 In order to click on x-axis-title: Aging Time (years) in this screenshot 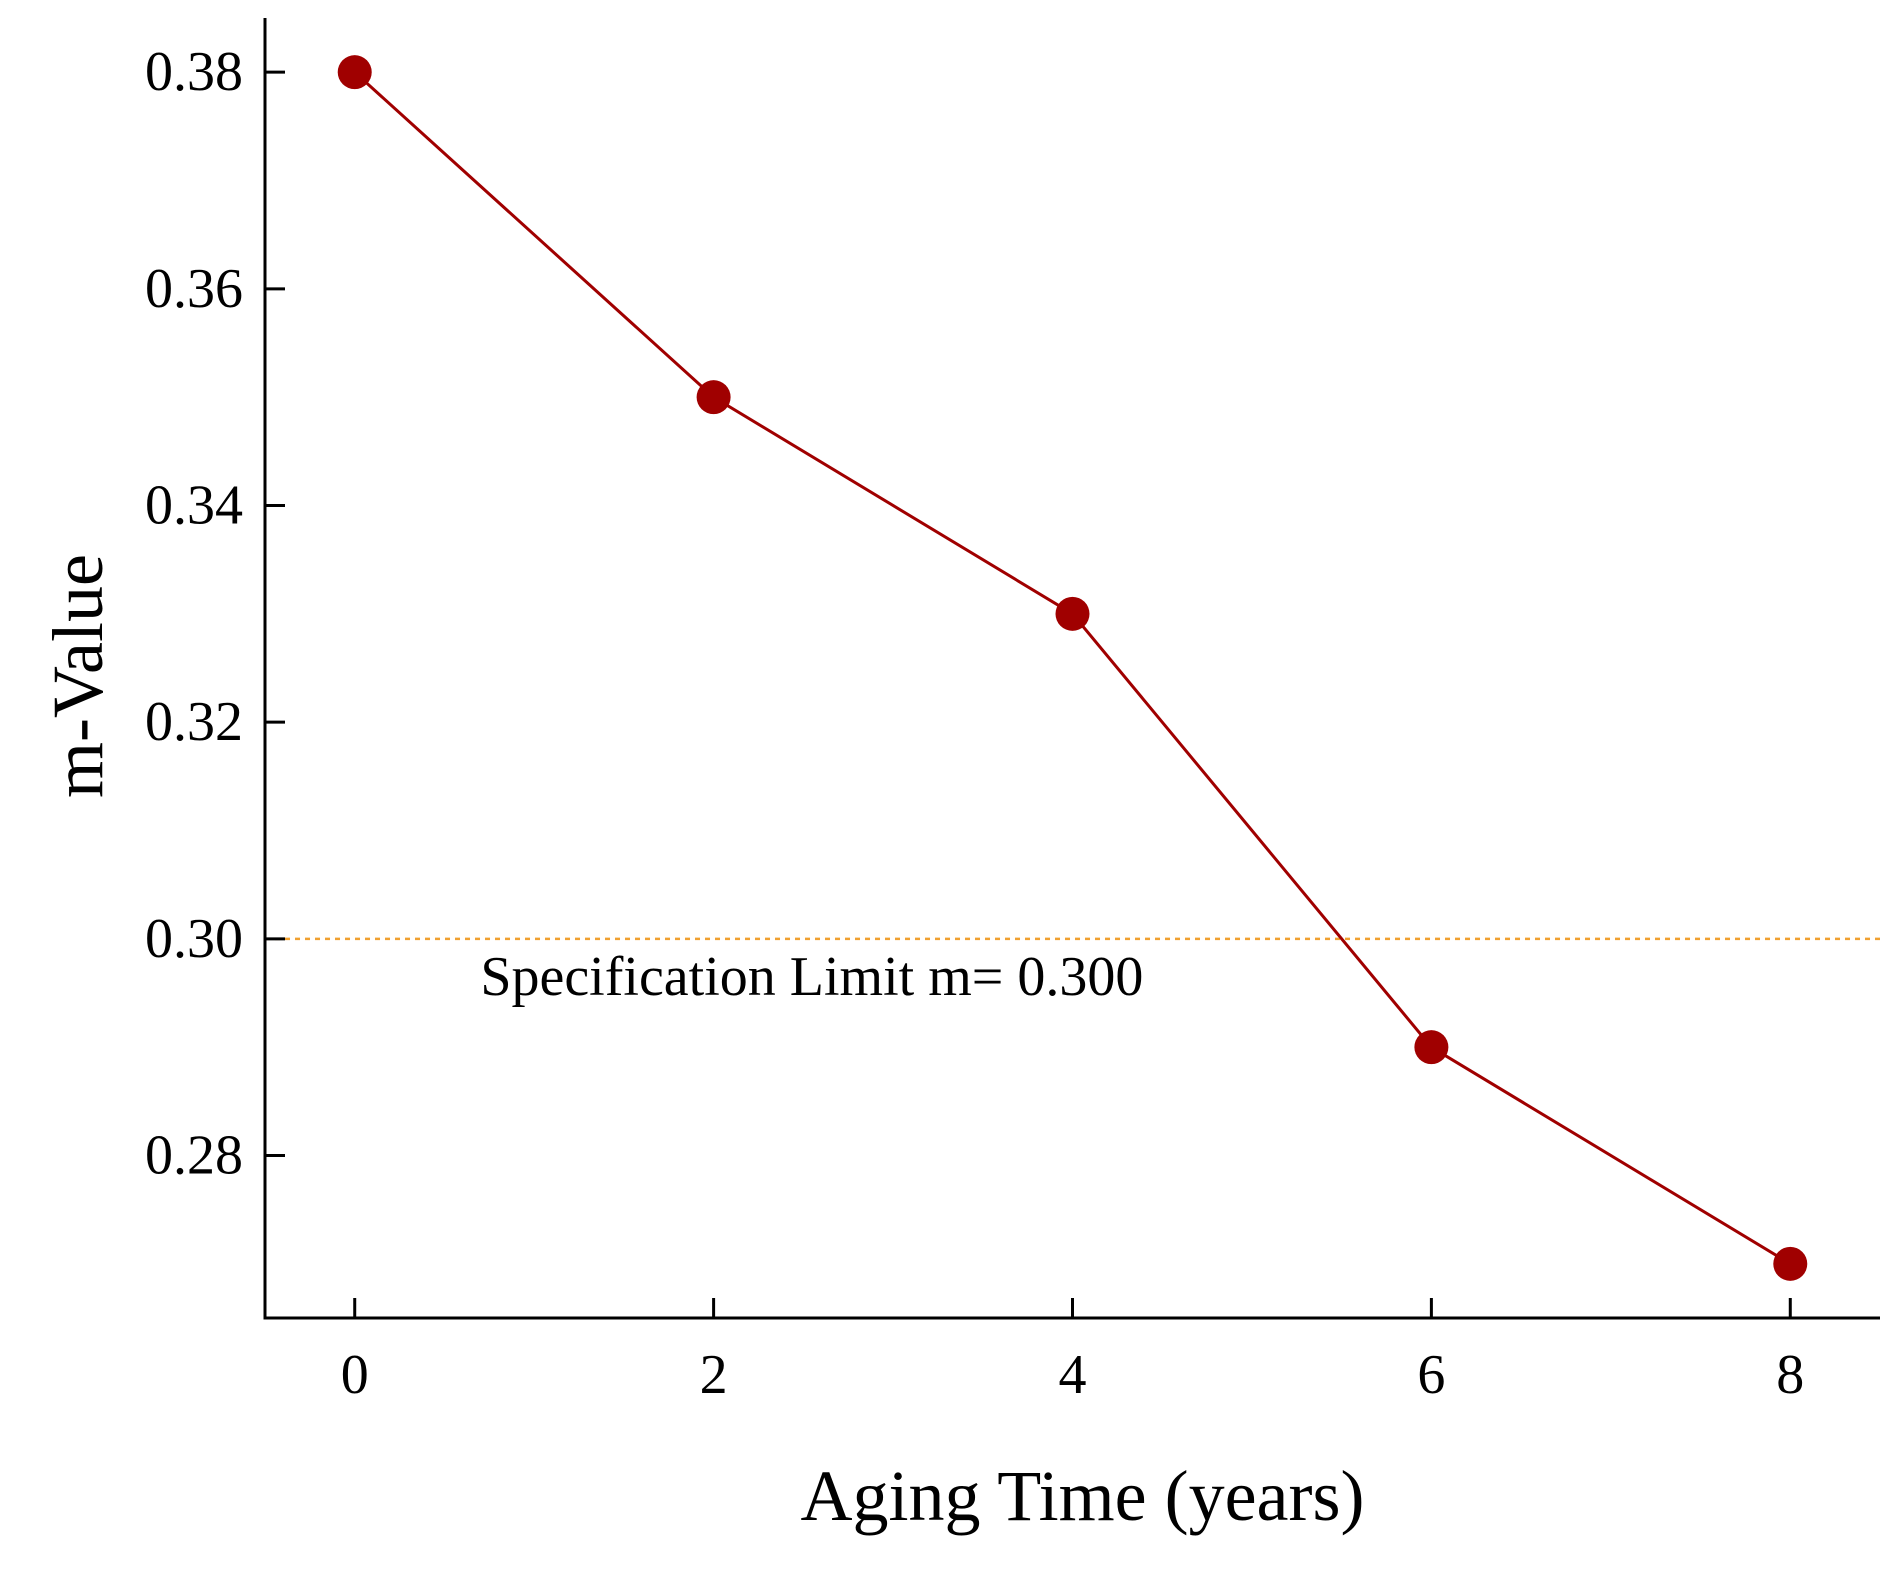, I will do `click(1083, 1496)`.